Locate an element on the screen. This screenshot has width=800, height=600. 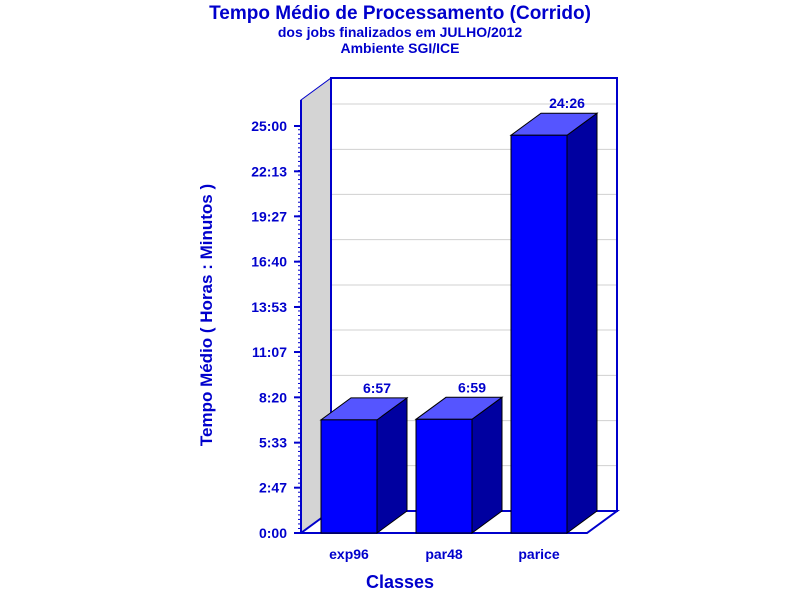
x-tick-label: par48 is located at coordinates (444, 554).